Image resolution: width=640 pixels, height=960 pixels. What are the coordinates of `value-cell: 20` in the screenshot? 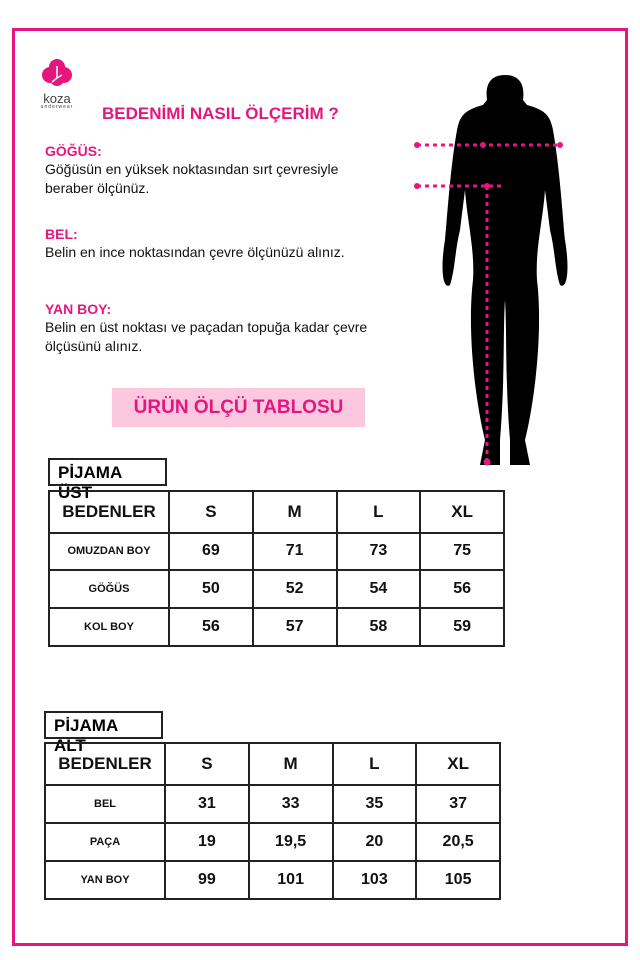 It's located at (374, 841).